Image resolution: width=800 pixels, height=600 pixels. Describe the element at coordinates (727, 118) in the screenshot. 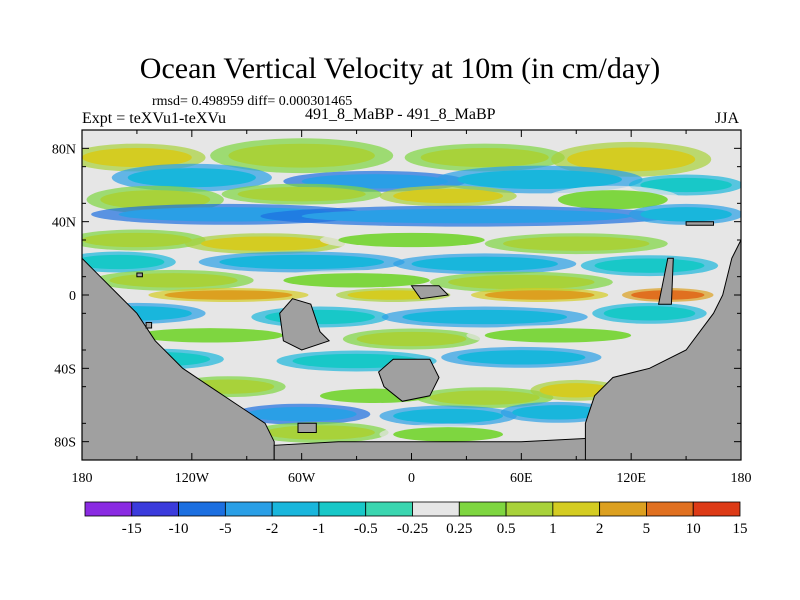

I see `season-label: JJA` at that location.